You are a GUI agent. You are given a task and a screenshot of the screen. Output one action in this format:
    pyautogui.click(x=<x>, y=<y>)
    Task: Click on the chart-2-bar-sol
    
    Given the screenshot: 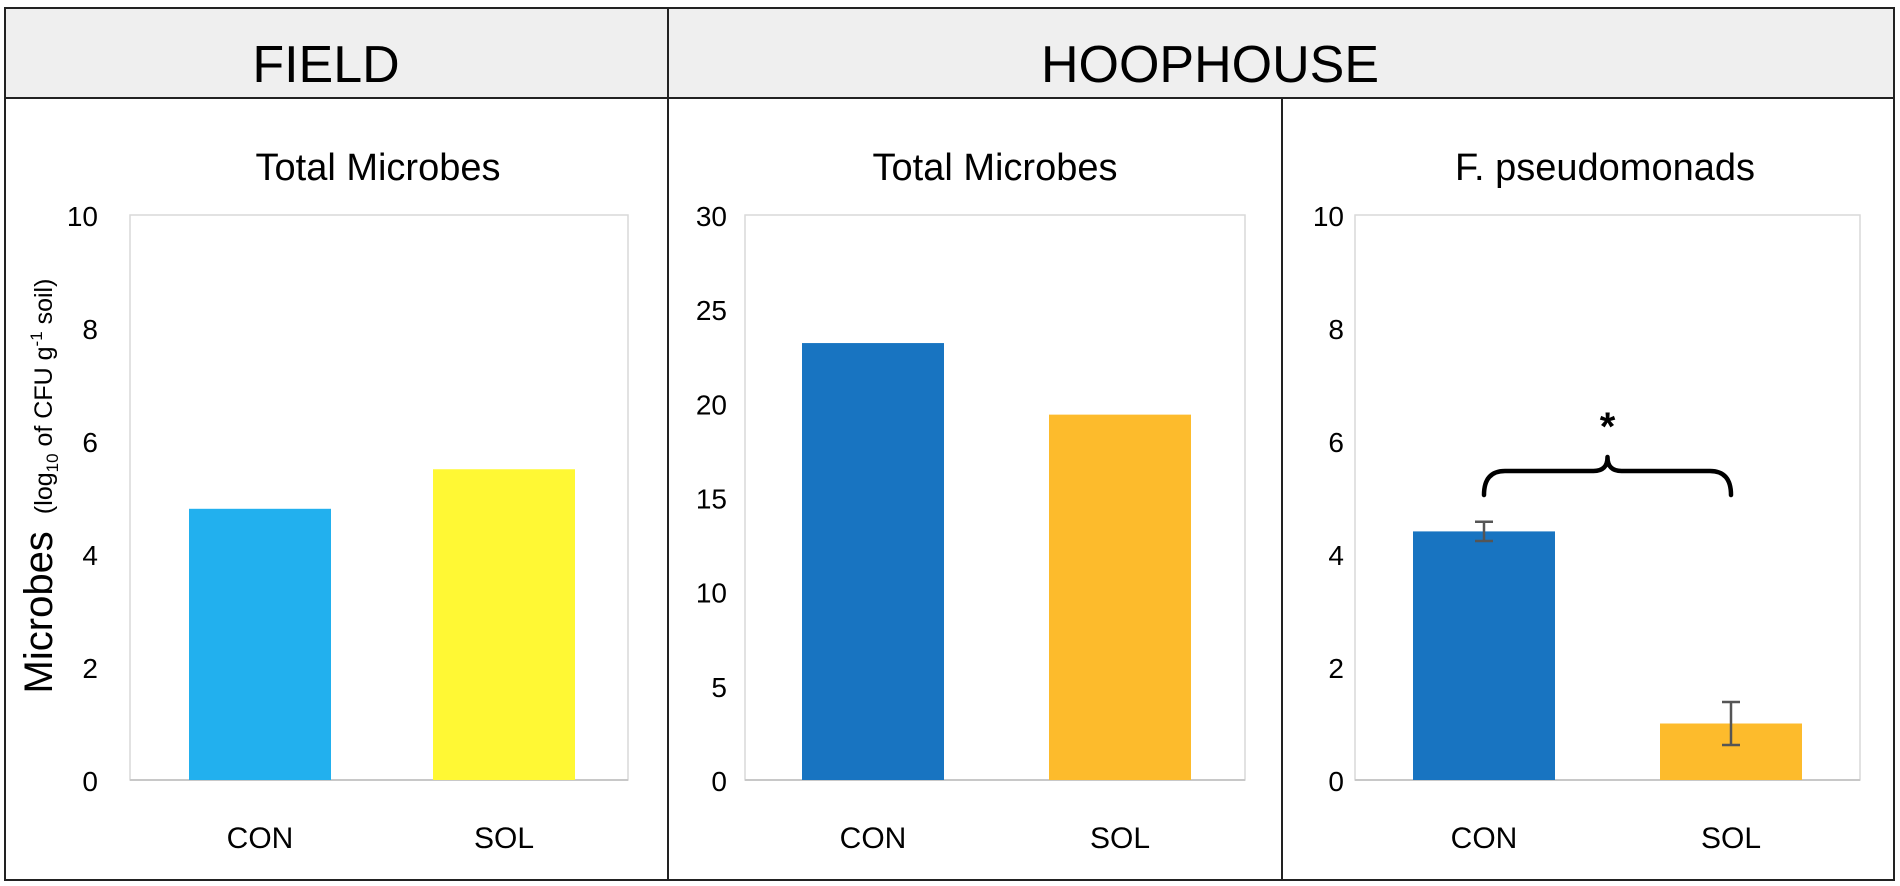 What is the action you would take?
    pyautogui.click(x=1120, y=597)
    